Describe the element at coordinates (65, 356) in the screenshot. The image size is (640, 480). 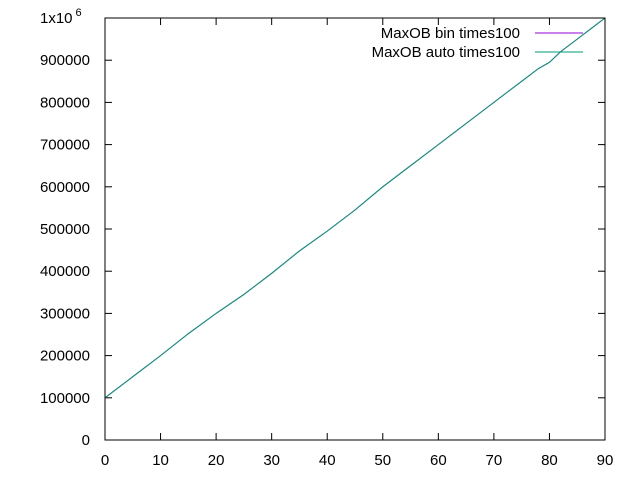
I see `y-tick-label: 200000` at that location.